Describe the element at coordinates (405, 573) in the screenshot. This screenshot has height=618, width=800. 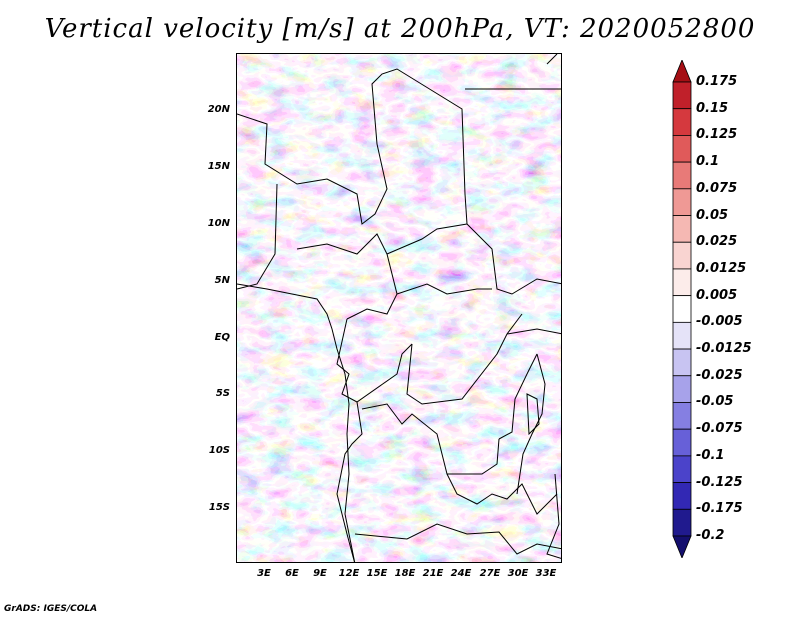
I see `lon-label: 18E` at that location.